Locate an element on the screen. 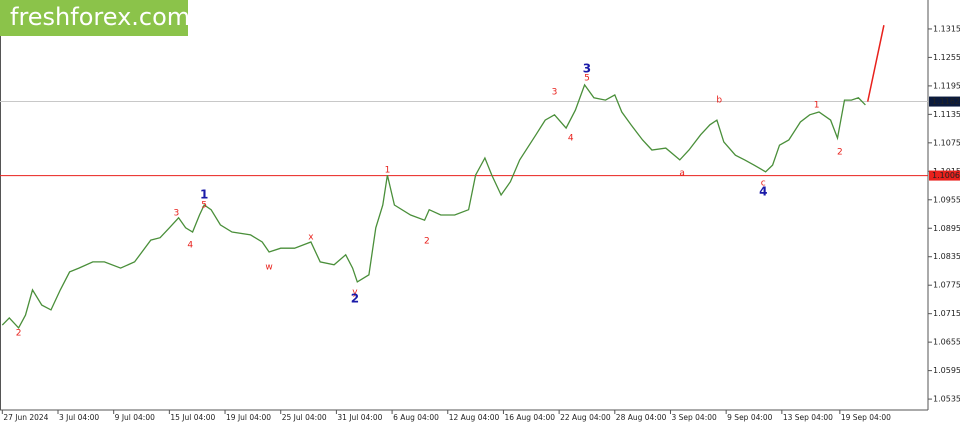 The width and height of the screenshot is (960, 423). y-tick-label: 1.0955 is located at coordinates (946, 199).